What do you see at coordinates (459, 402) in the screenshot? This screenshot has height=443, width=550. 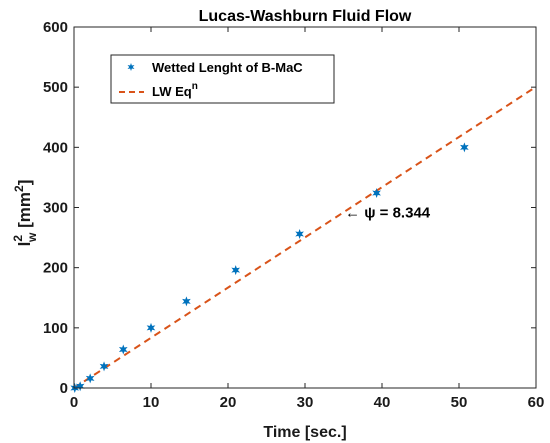 I see `x-tick-label: 50` at bounding box center [459, 402].